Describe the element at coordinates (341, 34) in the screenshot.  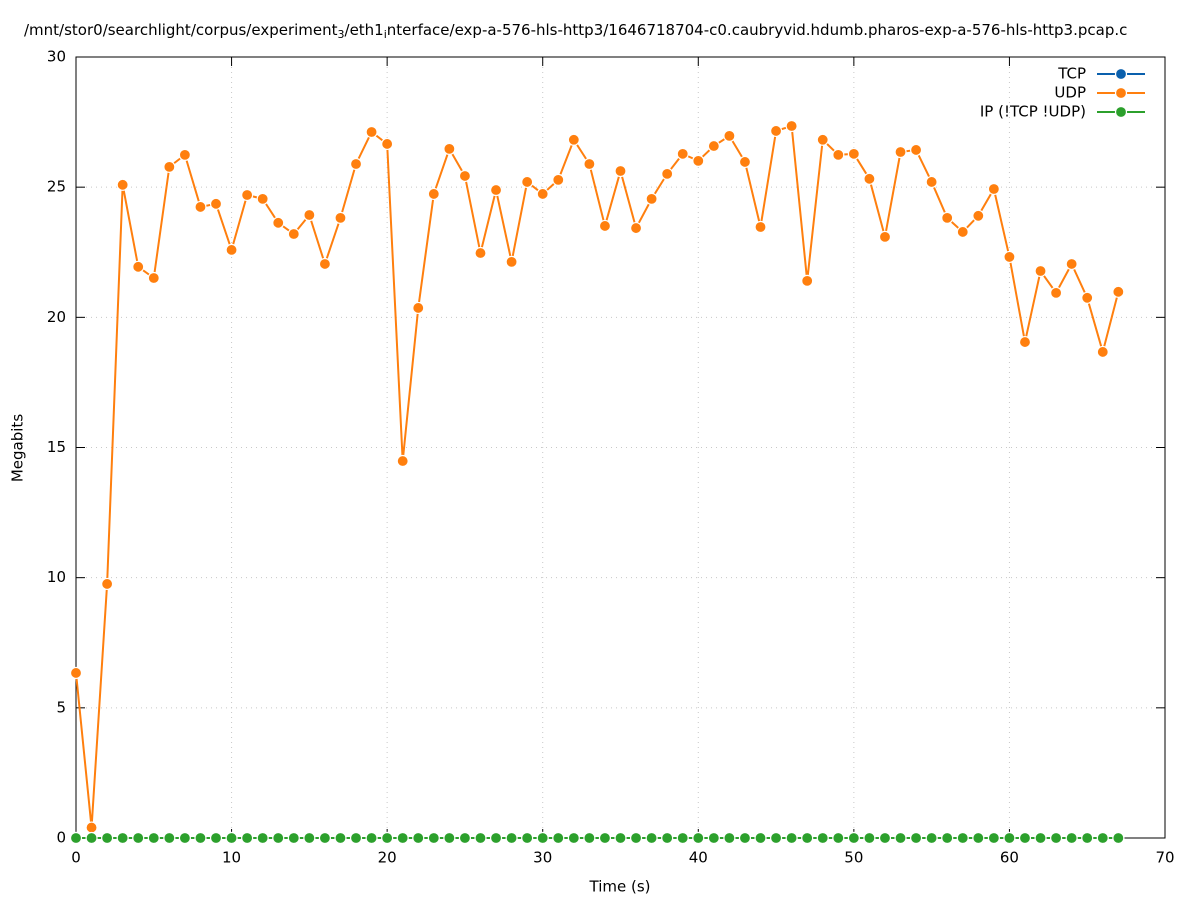
I see `title-subscript: 3` at that location.